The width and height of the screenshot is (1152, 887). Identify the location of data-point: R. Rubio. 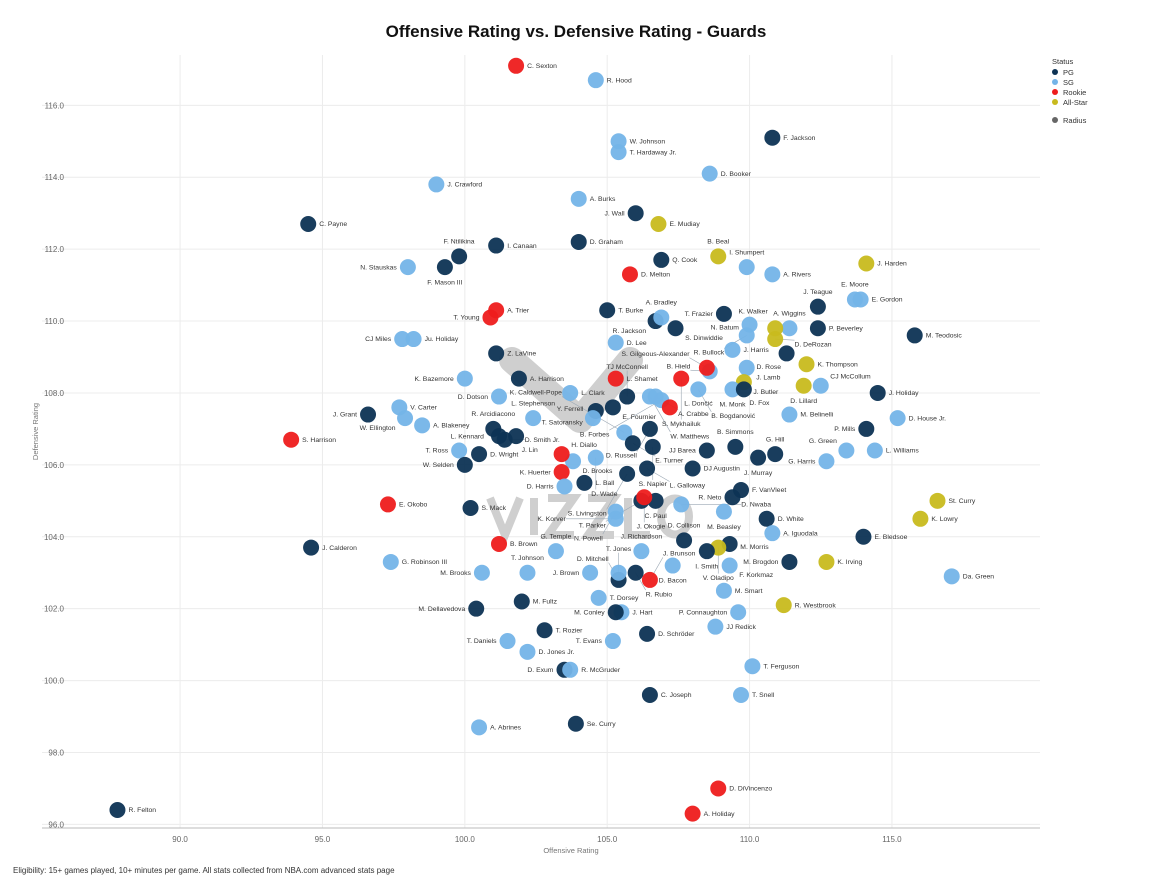
(650, 581).